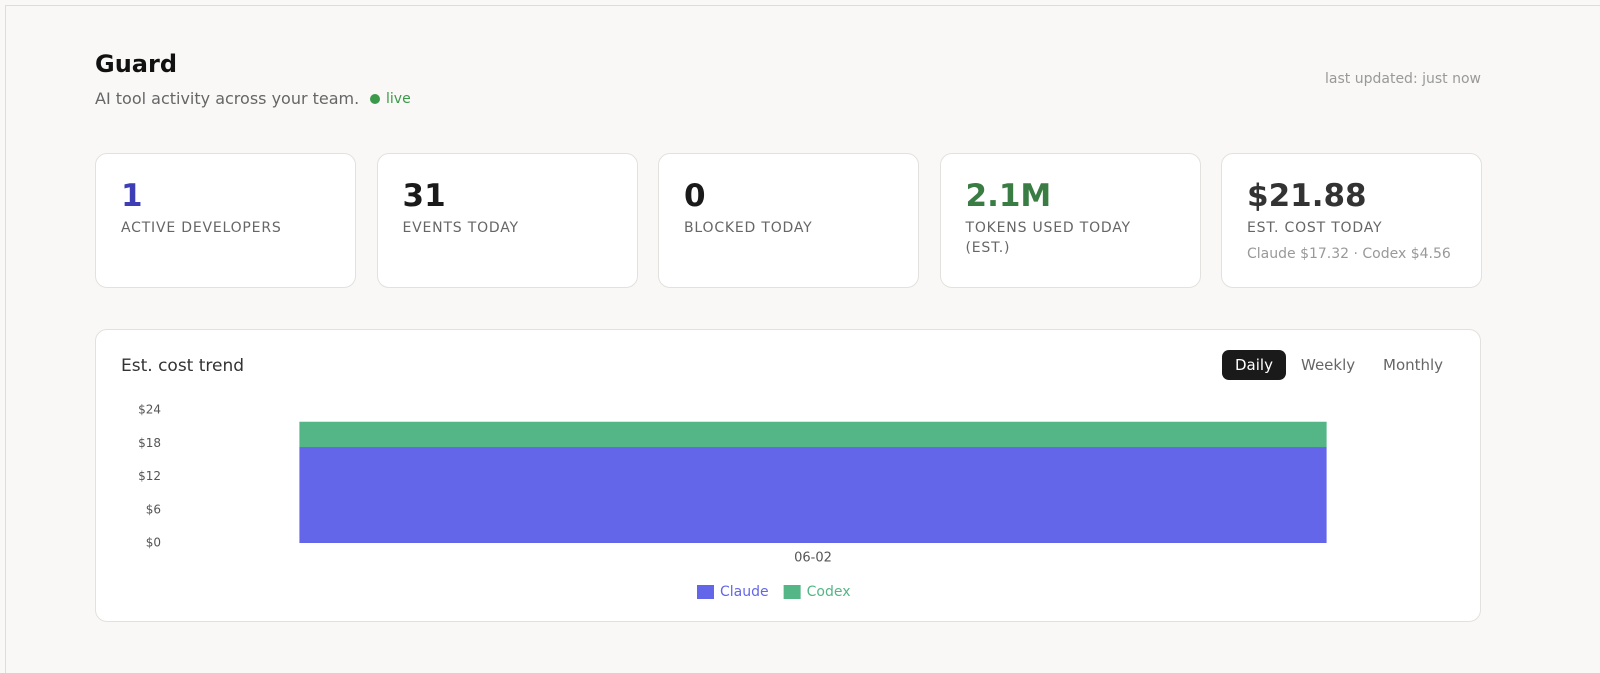 This screenshot has width=1600, height=673. I want to click on legend-label: Codex, so click(829, 592).